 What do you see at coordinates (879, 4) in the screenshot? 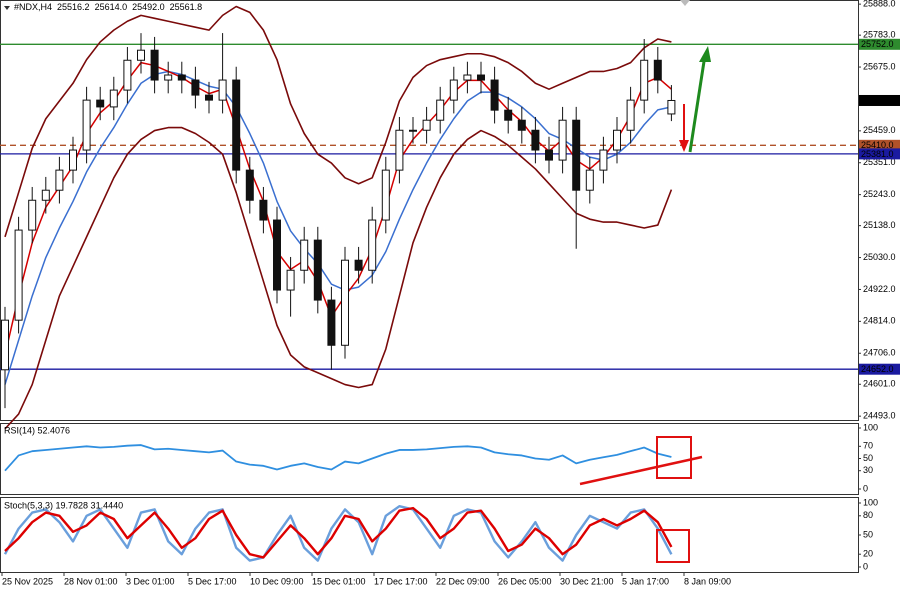
I see `y-tick-label: 25888.0` at bounding box center [879, 4].